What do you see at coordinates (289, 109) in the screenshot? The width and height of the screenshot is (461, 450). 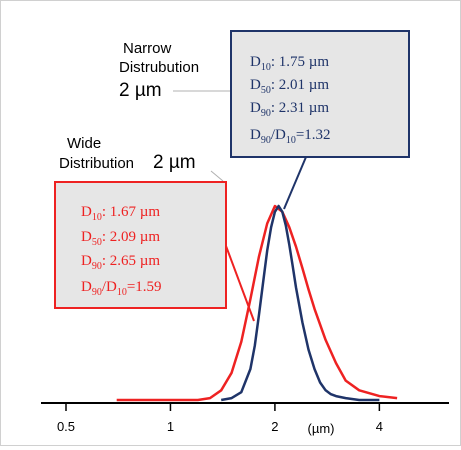 I see `narrow-d90: D90: 2.31 µm` at bounding box center [289, 109].